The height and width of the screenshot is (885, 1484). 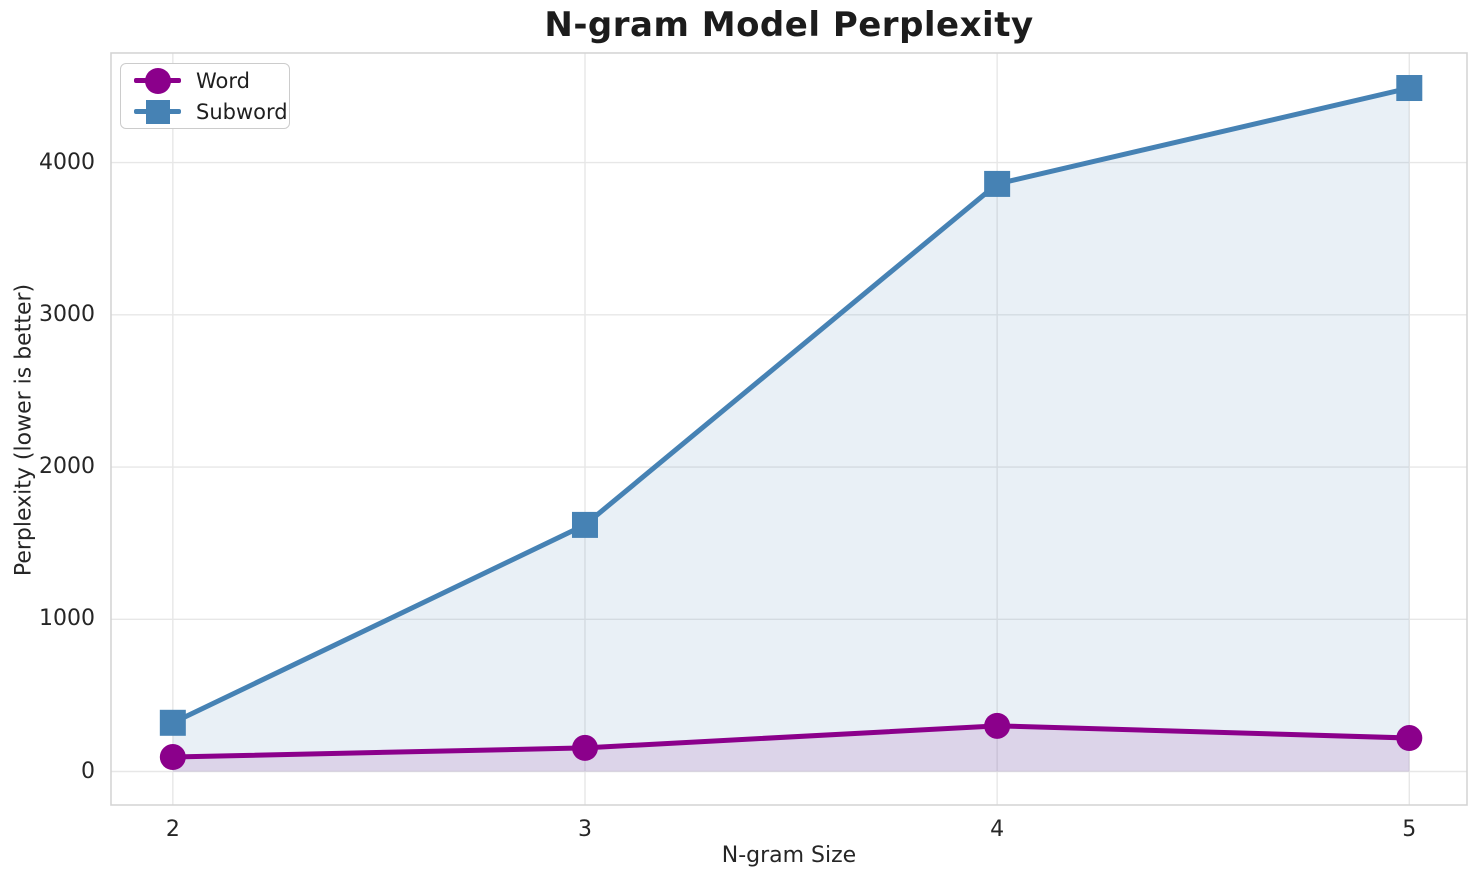 I want to click on legend-item-word: Word, so click(x=211, y=81).